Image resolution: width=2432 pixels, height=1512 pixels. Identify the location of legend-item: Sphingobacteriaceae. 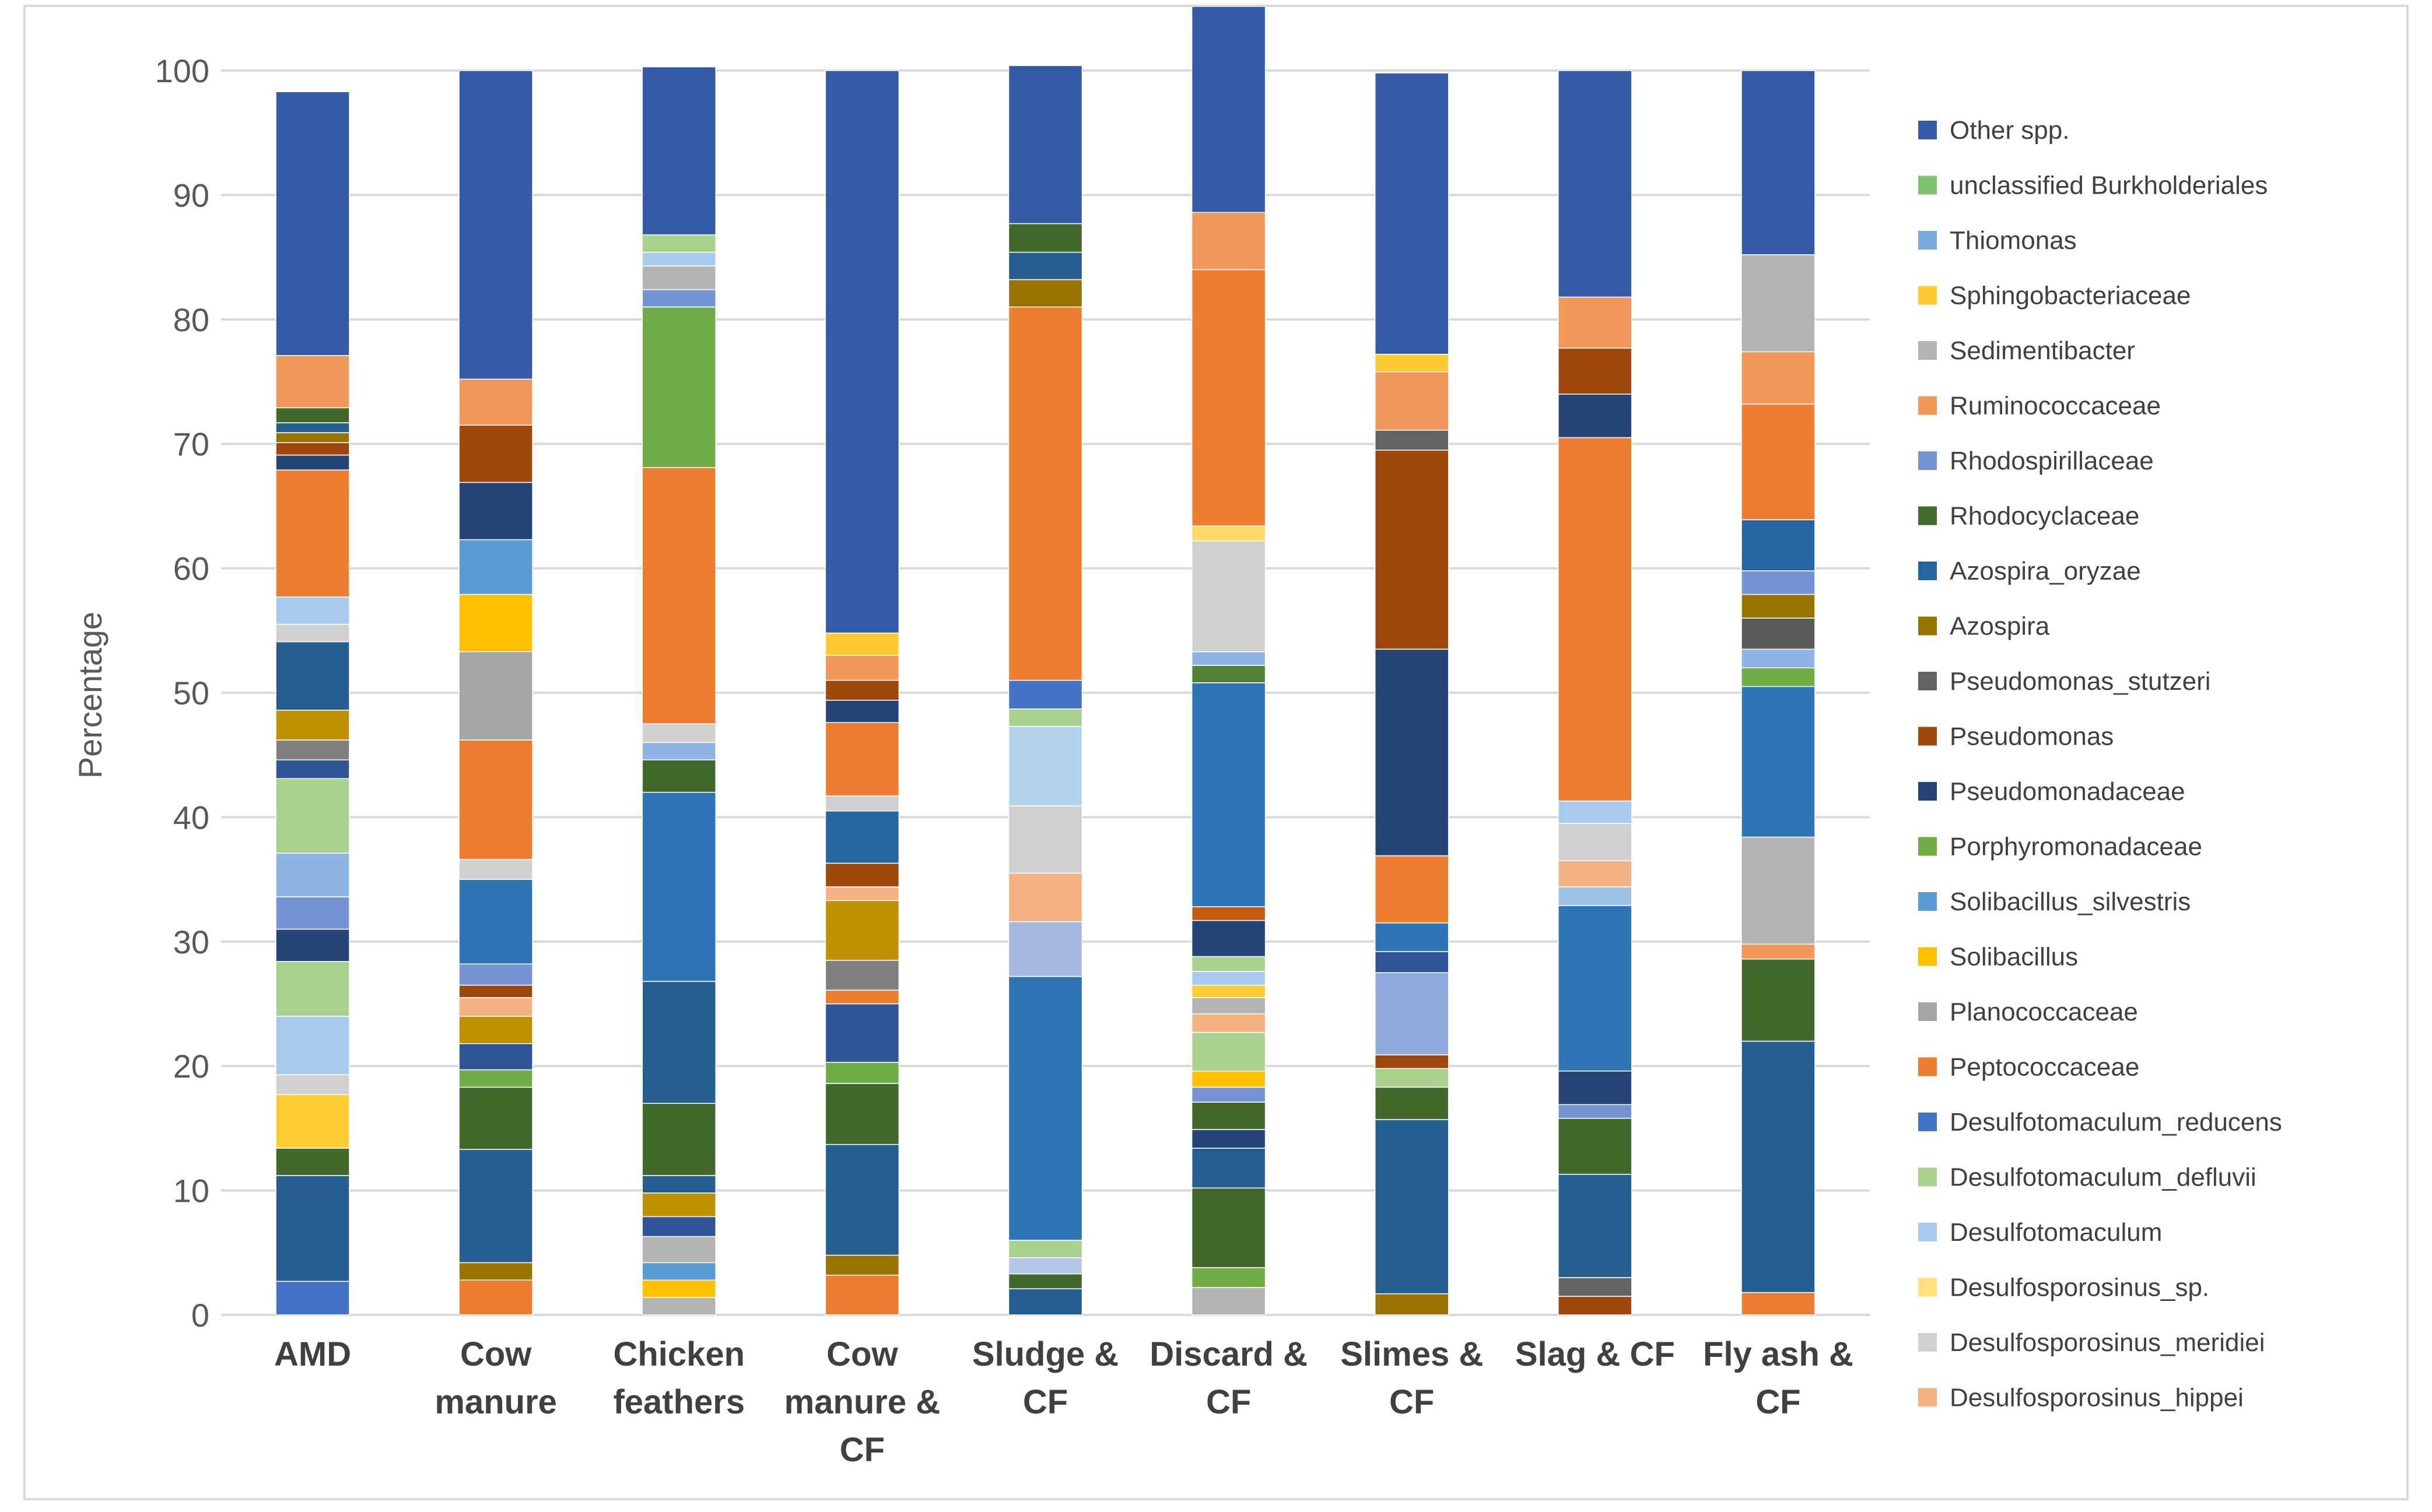
(2054, 296).